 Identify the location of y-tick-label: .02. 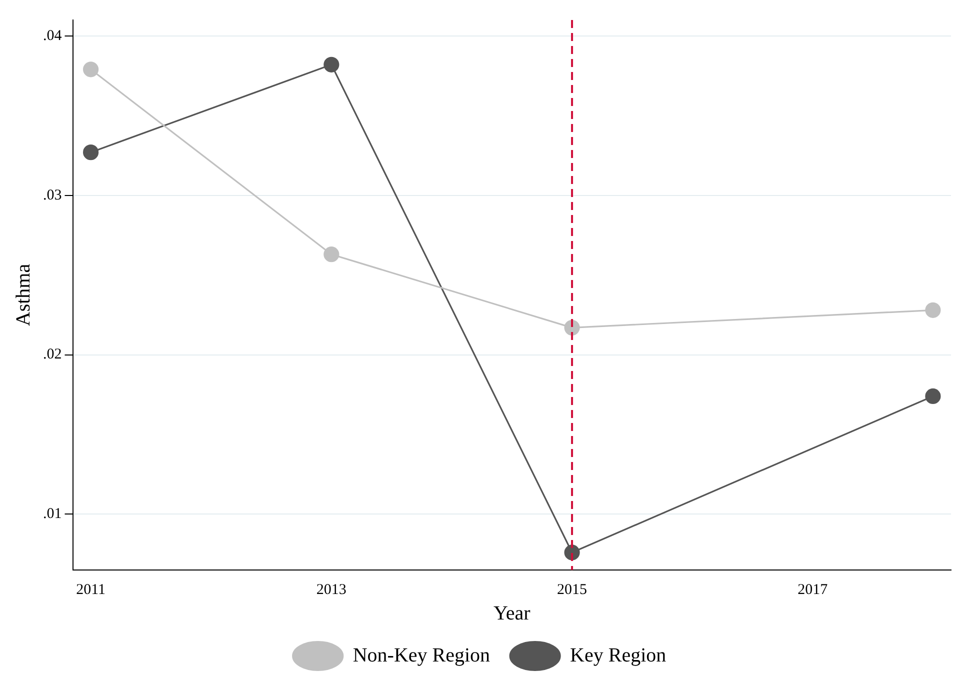
(52, 354).